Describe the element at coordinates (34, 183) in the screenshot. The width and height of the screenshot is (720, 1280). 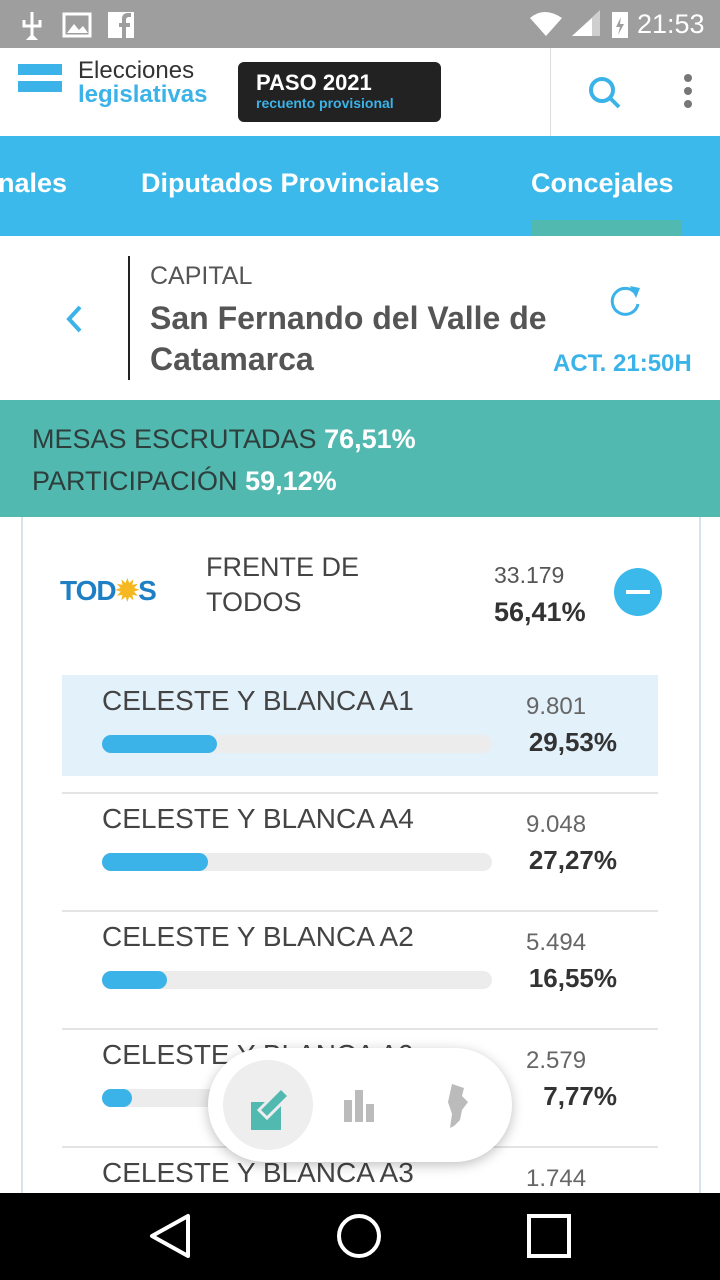
I see `tab: nales` at that location.